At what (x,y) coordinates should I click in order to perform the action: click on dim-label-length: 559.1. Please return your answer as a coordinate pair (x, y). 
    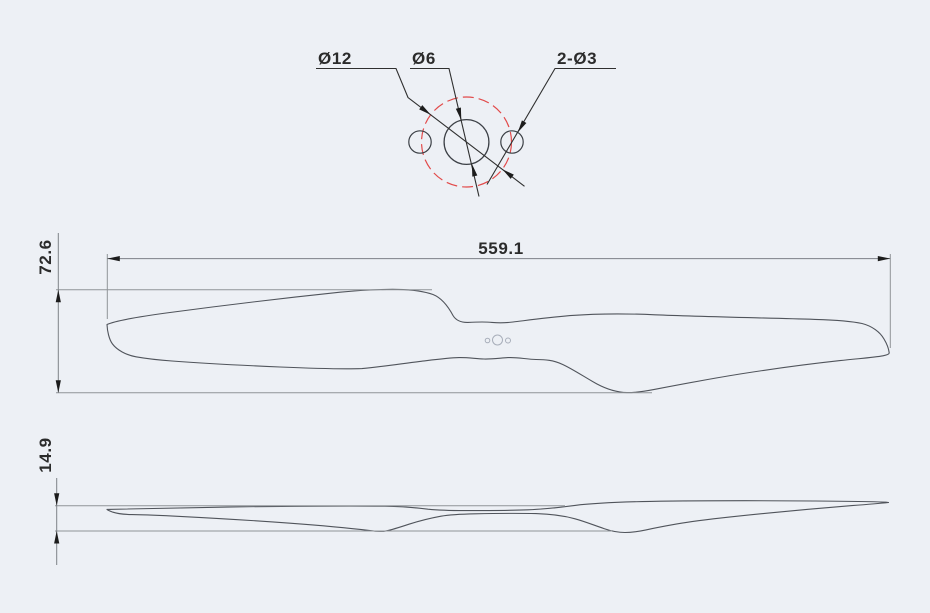
    Looking at the image, I should click on (501, 248).